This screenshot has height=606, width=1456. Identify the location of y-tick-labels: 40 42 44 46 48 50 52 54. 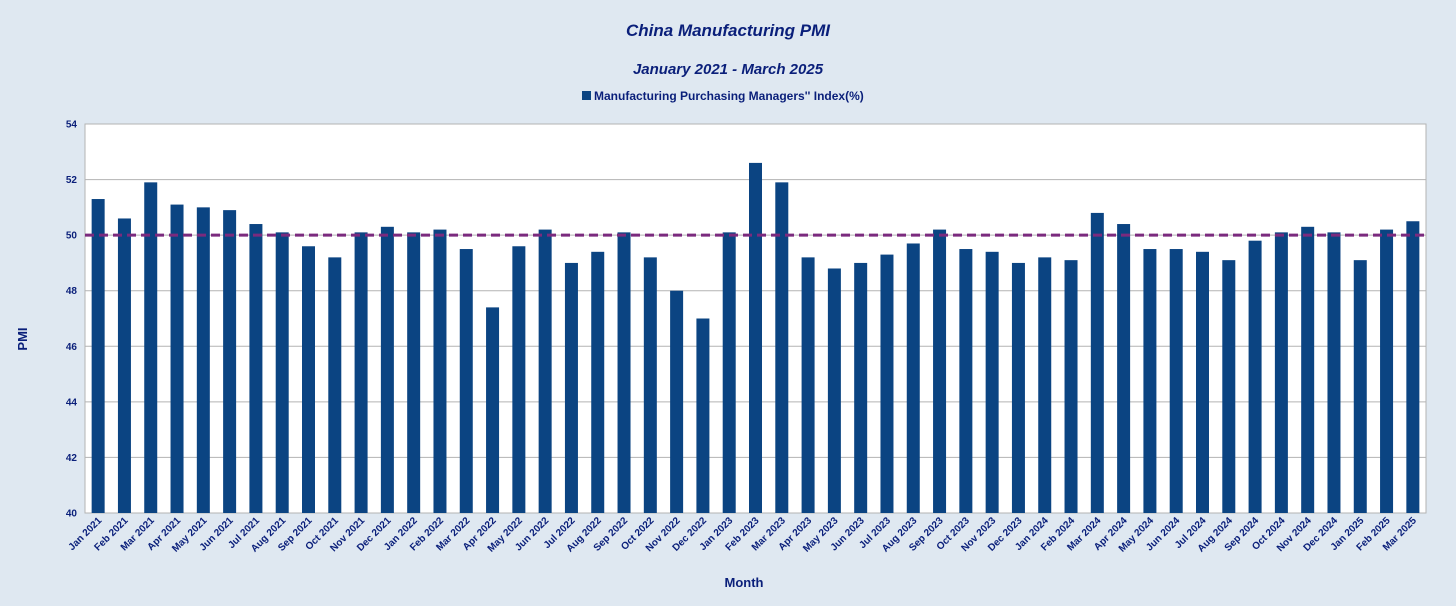
(72, 320).